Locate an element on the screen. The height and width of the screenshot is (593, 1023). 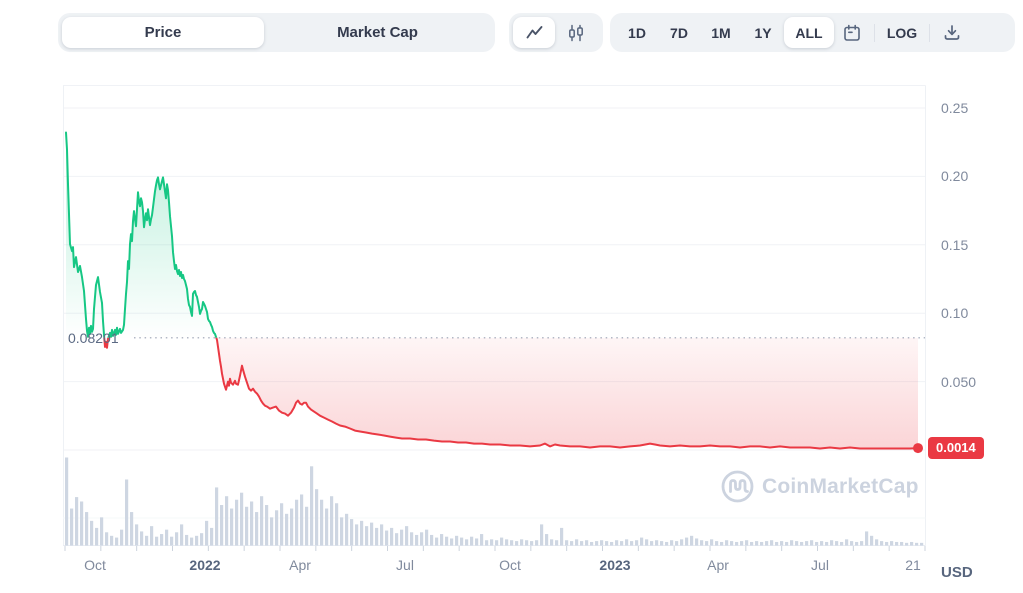
range-7d-button: 7D is located at coordinates (679, 32).